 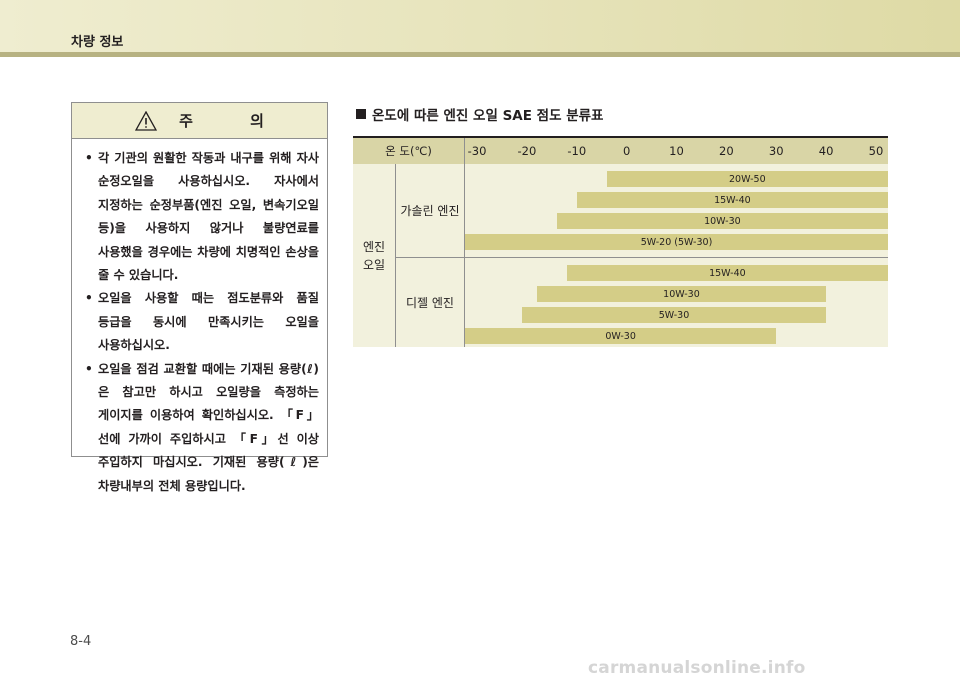 What do you see at coordinates (674, 315) in the screenshot?
I see `viscosity-bar: 5W-30` at bounding box center [674, 315].